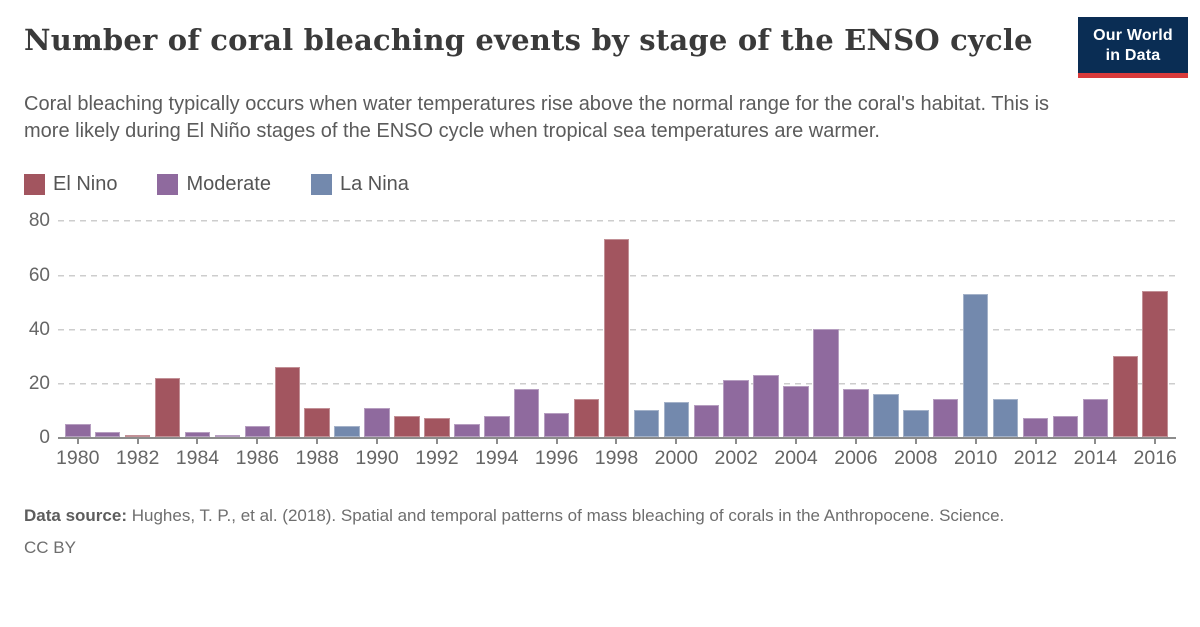 This screenshot has height=627, width=1200. Describe the element at coordinates (496, 441) in the screenshot. I see `x-tick-mark-1994` at that location.